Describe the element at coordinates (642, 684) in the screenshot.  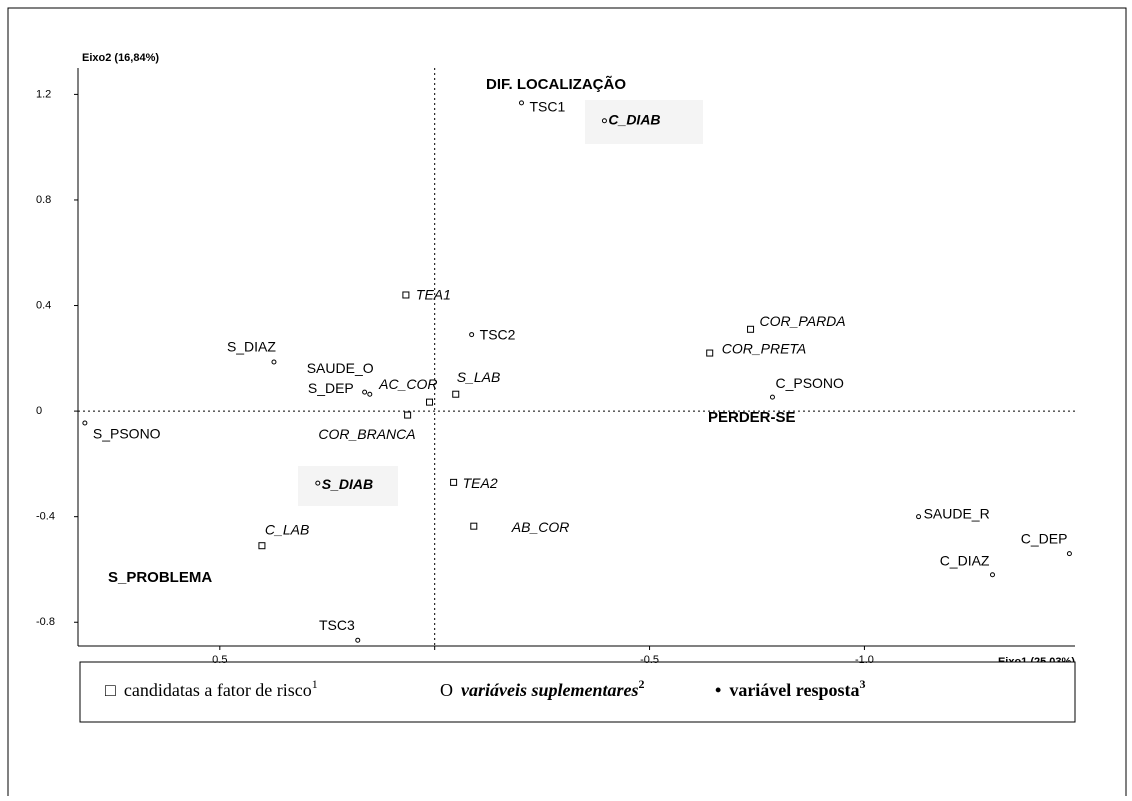
I see `legend-superscript: 2` at that location.